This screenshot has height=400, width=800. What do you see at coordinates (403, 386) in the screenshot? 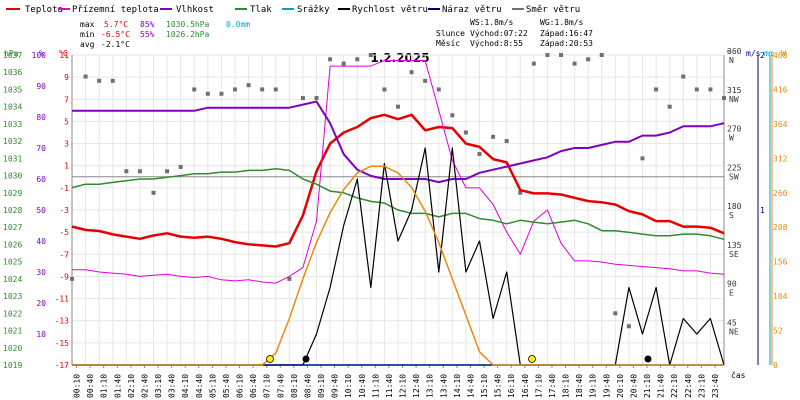
I see `x-tick-label: 12:10` at bounding box center [403, 386].